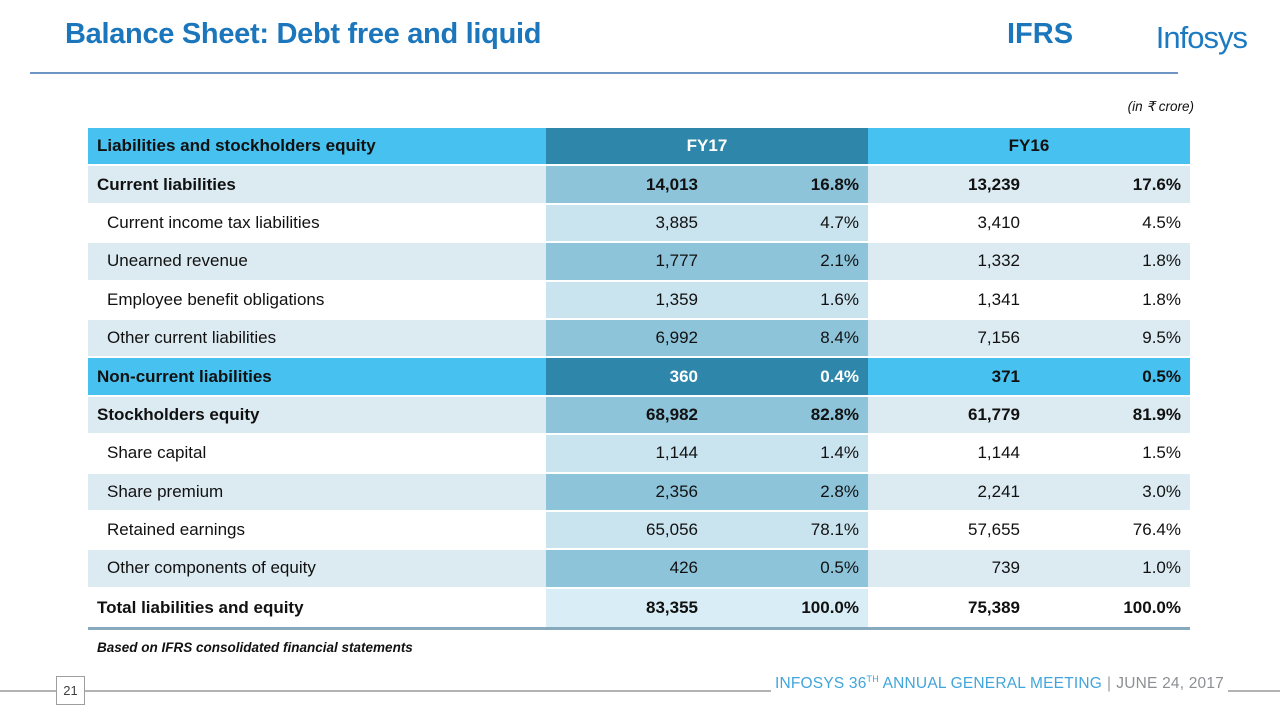 Image resolution: width=1280 pixels, height=720 pixels. I want to click on fy16-value-cell: 1,341, so click(998, 299).